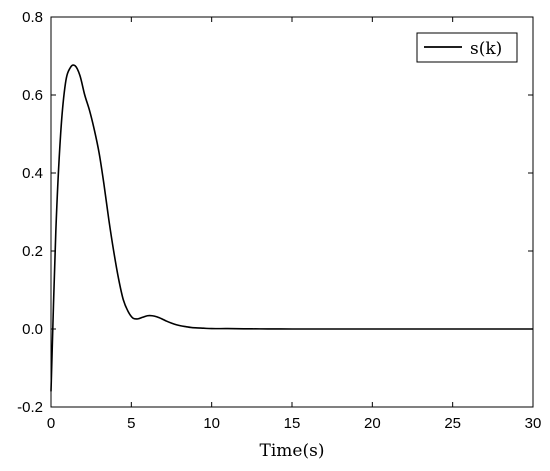 The image size is (550, 471). What do you see at coordinates (131, 423) in the screenshot?
I see `x-tick-label: 5` at bounding box center [131, 423].